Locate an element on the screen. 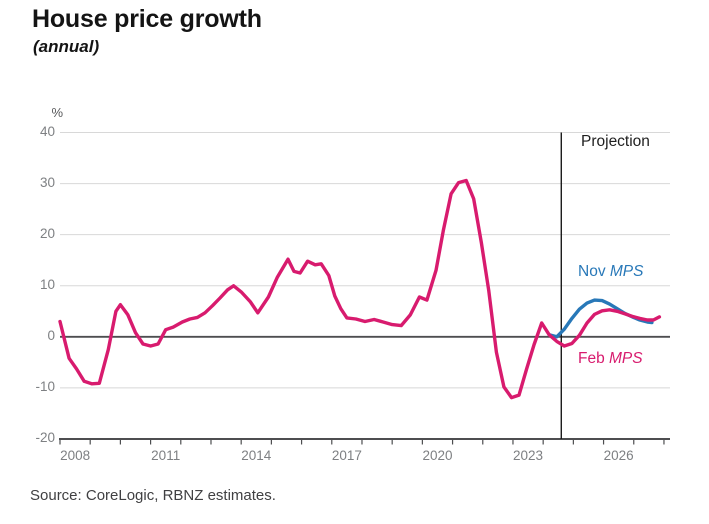 This screenshot has height=524, width=709. projection-label: Projection is located at coordinates (615, 141).